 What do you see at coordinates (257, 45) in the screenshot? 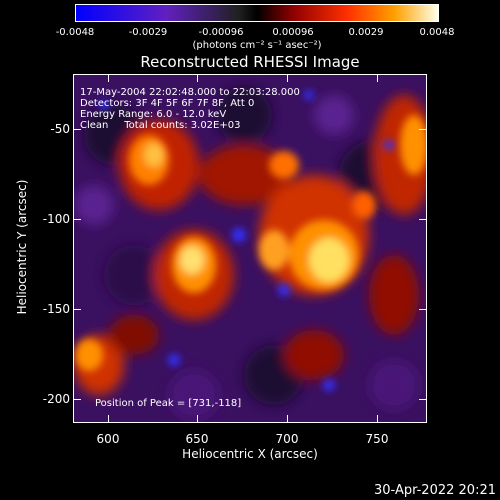
I see `colorbar-units: (photons cm⁻² s⁻¹ asec⁻²)` at bounding box center [257, 45].